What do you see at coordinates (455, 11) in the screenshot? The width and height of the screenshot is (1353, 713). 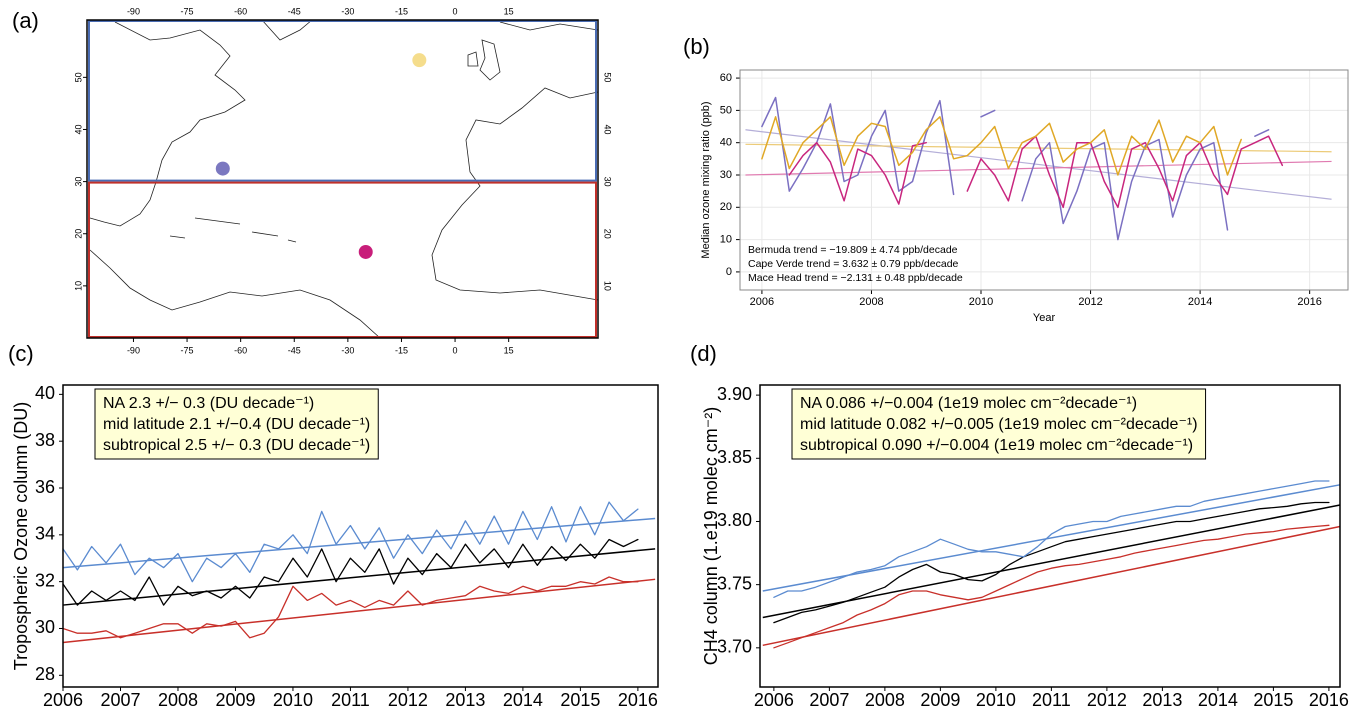 I see `lon-tick-label: 0` at bounding box center [455, 11].